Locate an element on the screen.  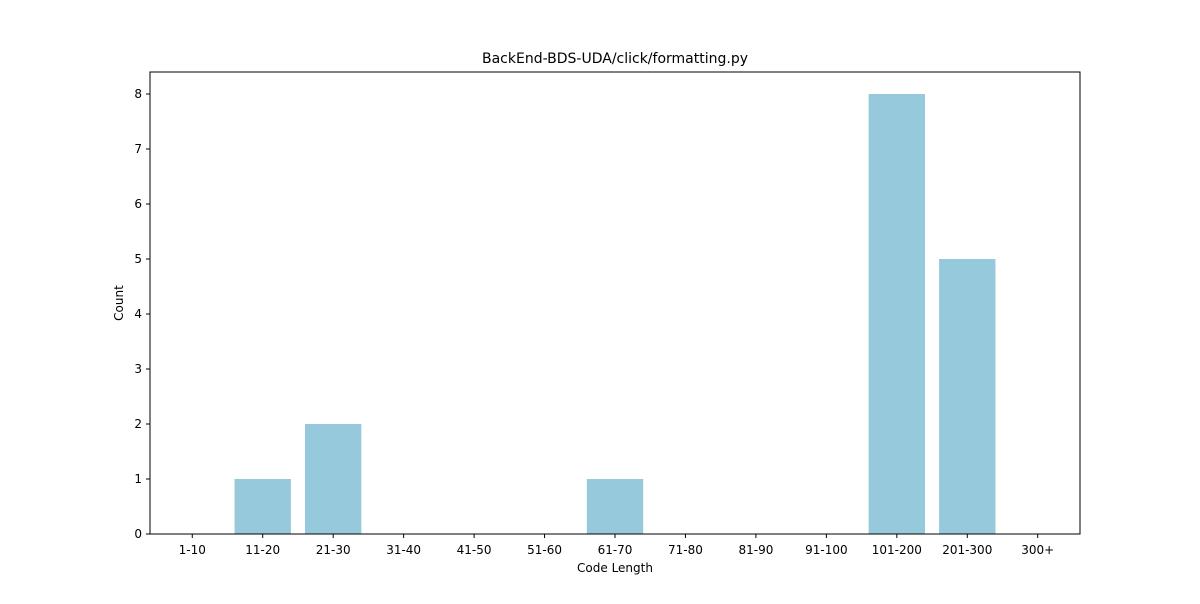
y-tick-label: 8 is located at coordinates (138, 94).